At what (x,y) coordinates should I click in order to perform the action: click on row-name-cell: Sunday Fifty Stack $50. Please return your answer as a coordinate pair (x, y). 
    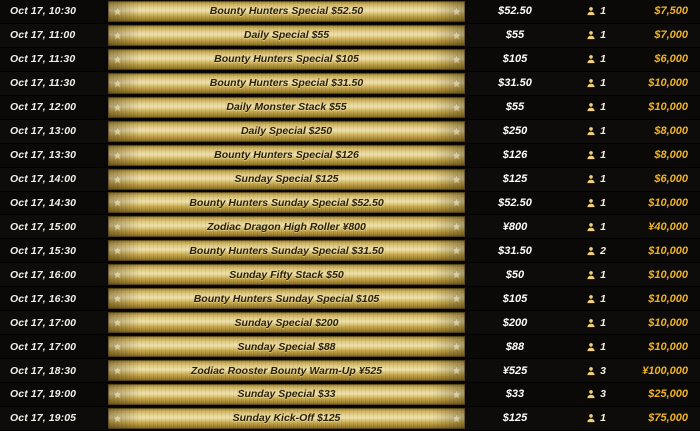
    Looking at the image, I should click on (286, 274).